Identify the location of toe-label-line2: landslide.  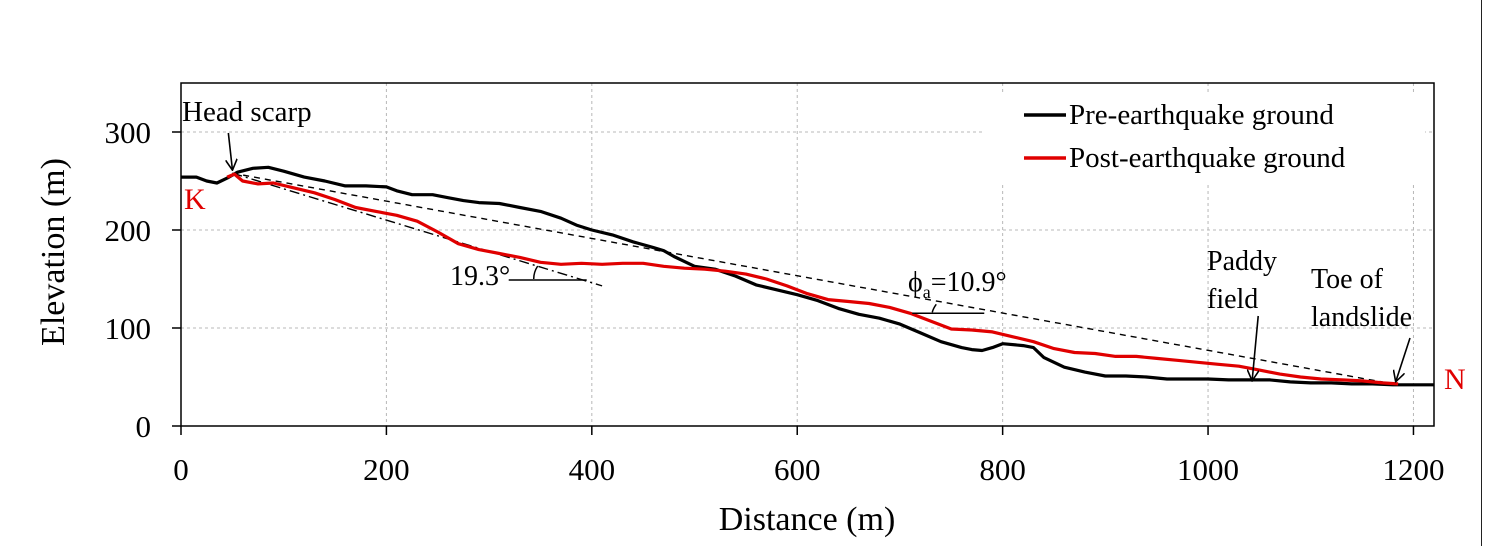
(1361, 317).